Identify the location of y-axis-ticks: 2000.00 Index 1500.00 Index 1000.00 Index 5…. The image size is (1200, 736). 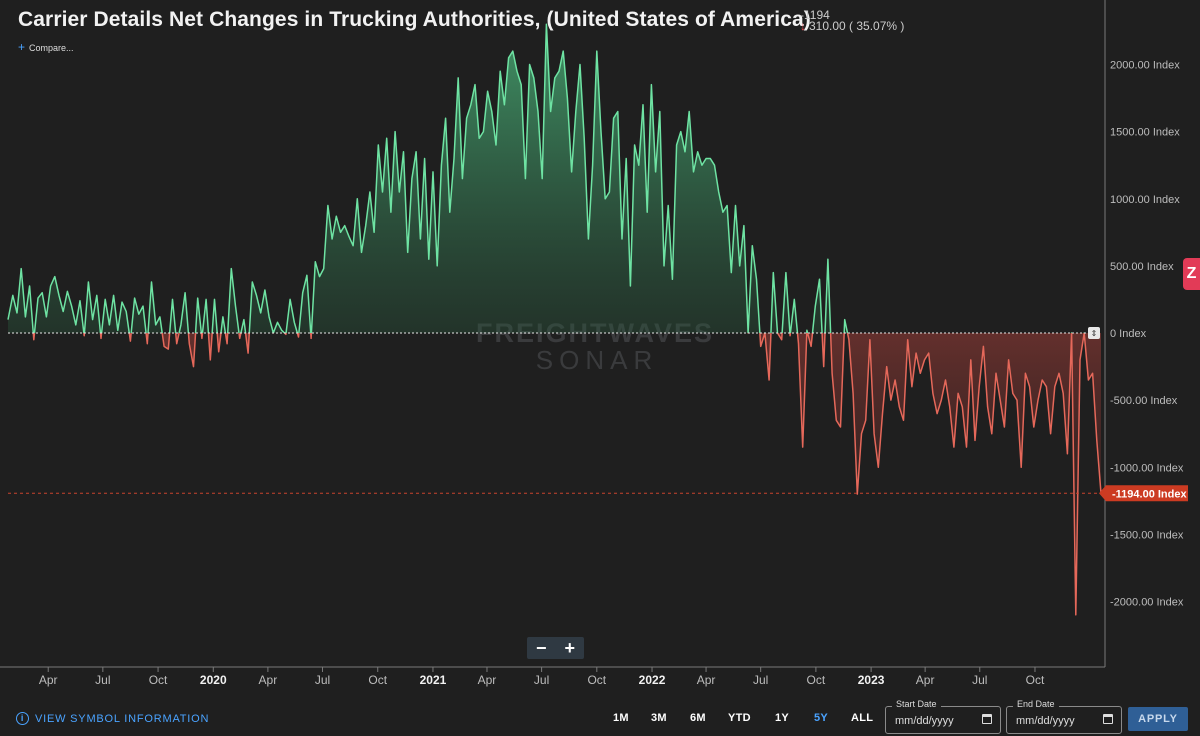
(1147, 334).